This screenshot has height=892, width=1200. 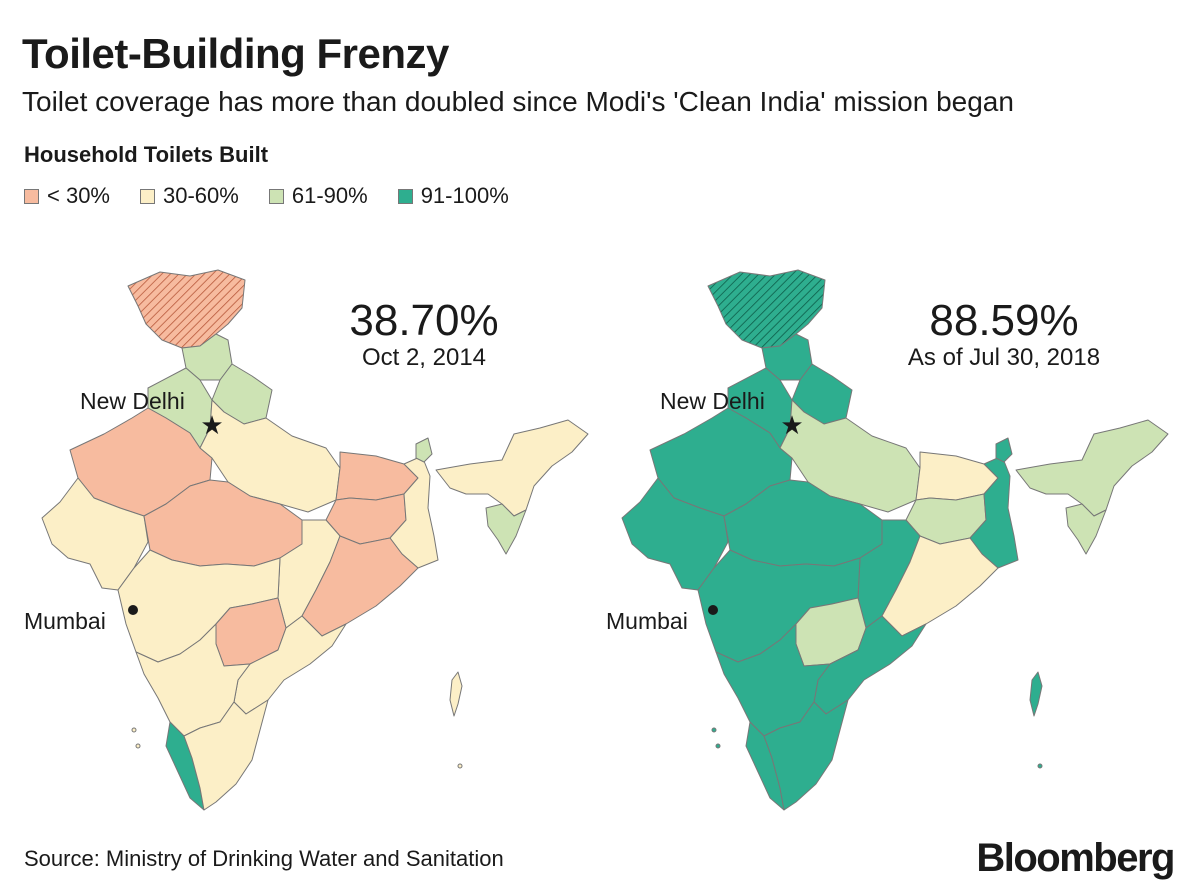 I want to click on legend-item: 61-90%, so click(x=318, y=196).